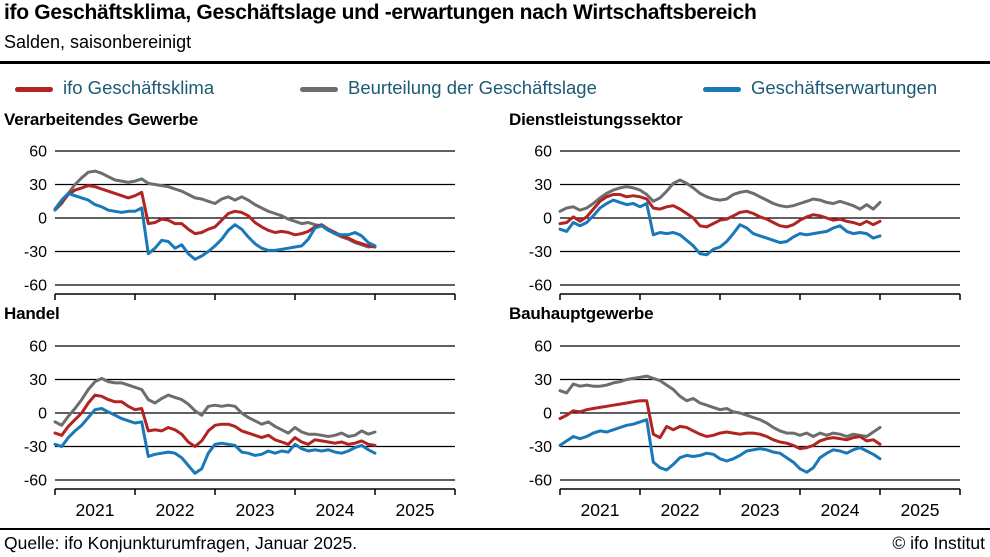  Describe the element at coordinates (319, 89) in the screenshot. I see `legend-swatch-lage` at that location.